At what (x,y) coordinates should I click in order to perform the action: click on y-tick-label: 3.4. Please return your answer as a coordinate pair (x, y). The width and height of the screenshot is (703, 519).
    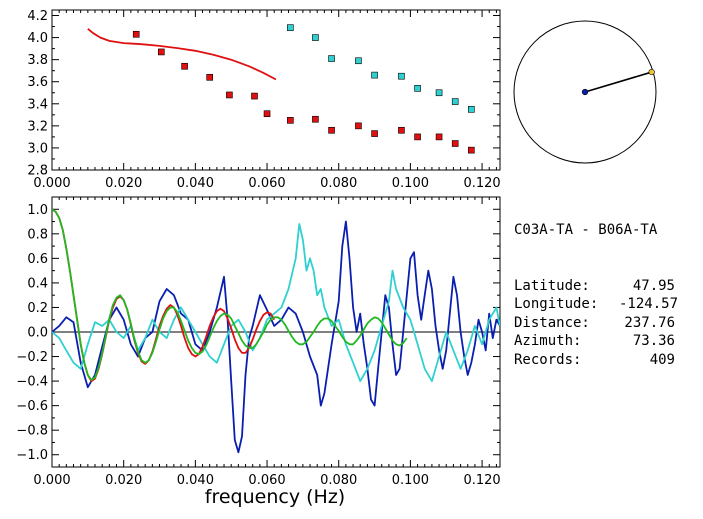
    Looking at the image, I should click on (37, 104).